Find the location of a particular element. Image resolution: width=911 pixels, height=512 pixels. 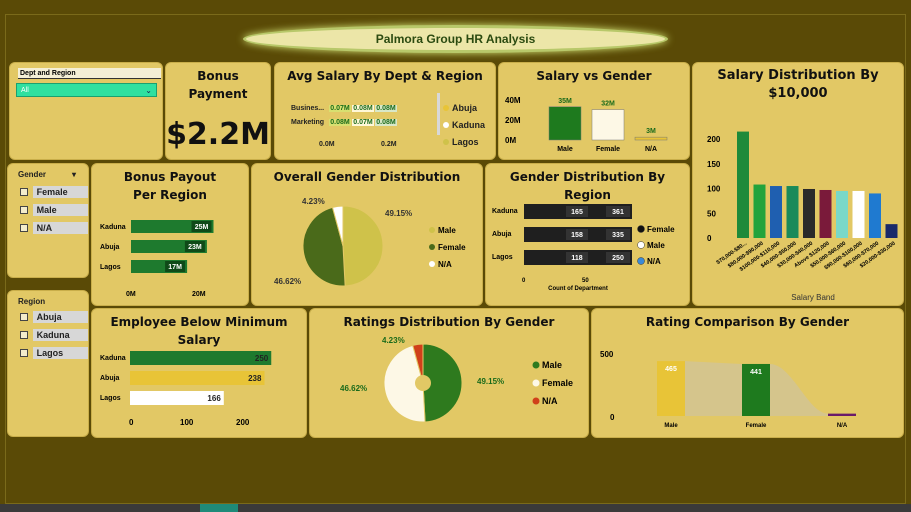

x-tick-label: 0M is located at coordinates (131, 294).